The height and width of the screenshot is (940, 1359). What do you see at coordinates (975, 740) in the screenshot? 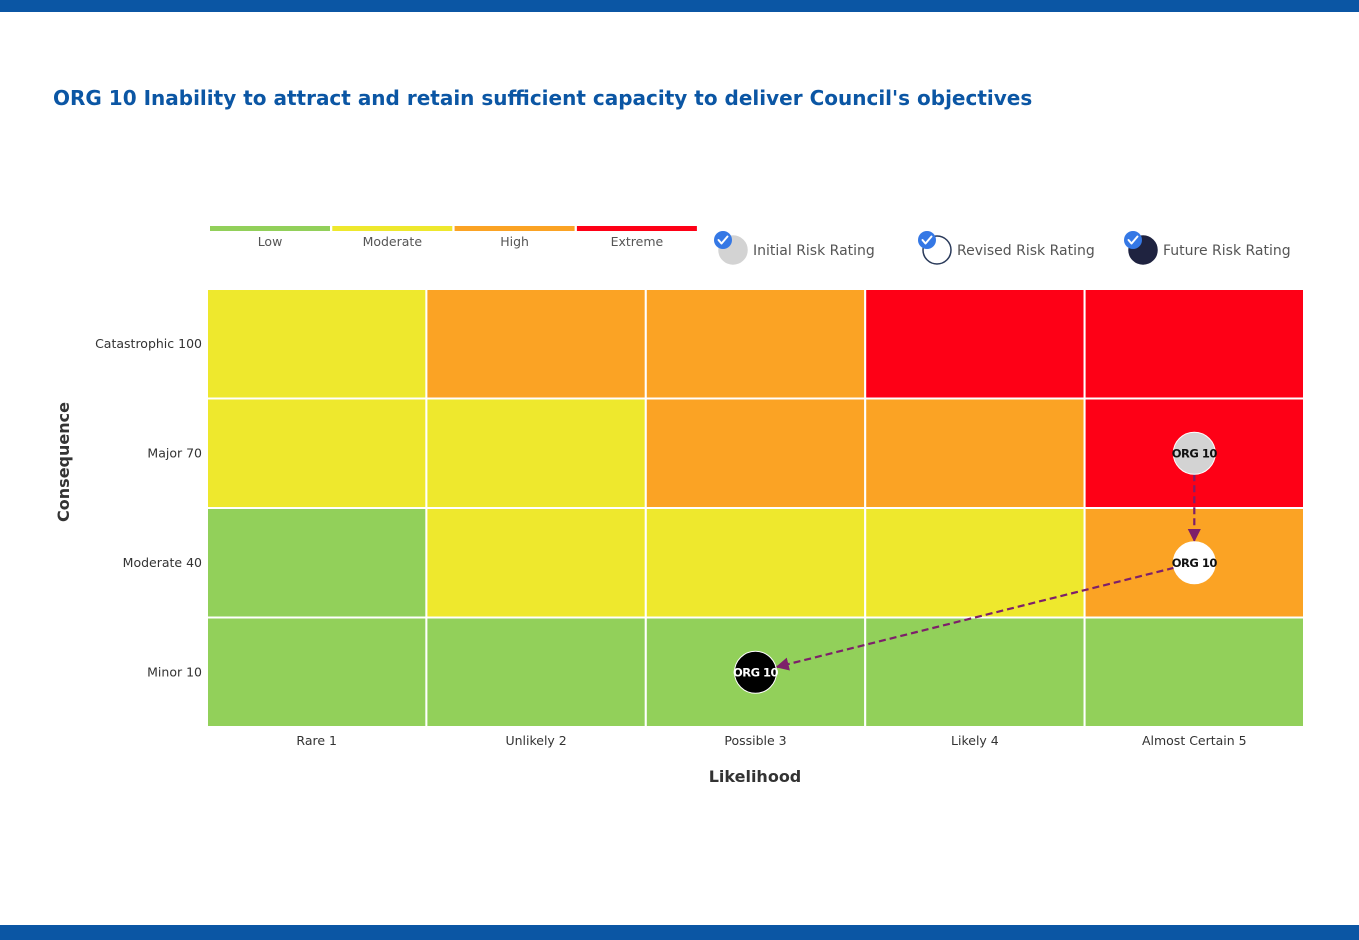
I see `x-tick-label: Likely 4` at bounding box center [975, 740].